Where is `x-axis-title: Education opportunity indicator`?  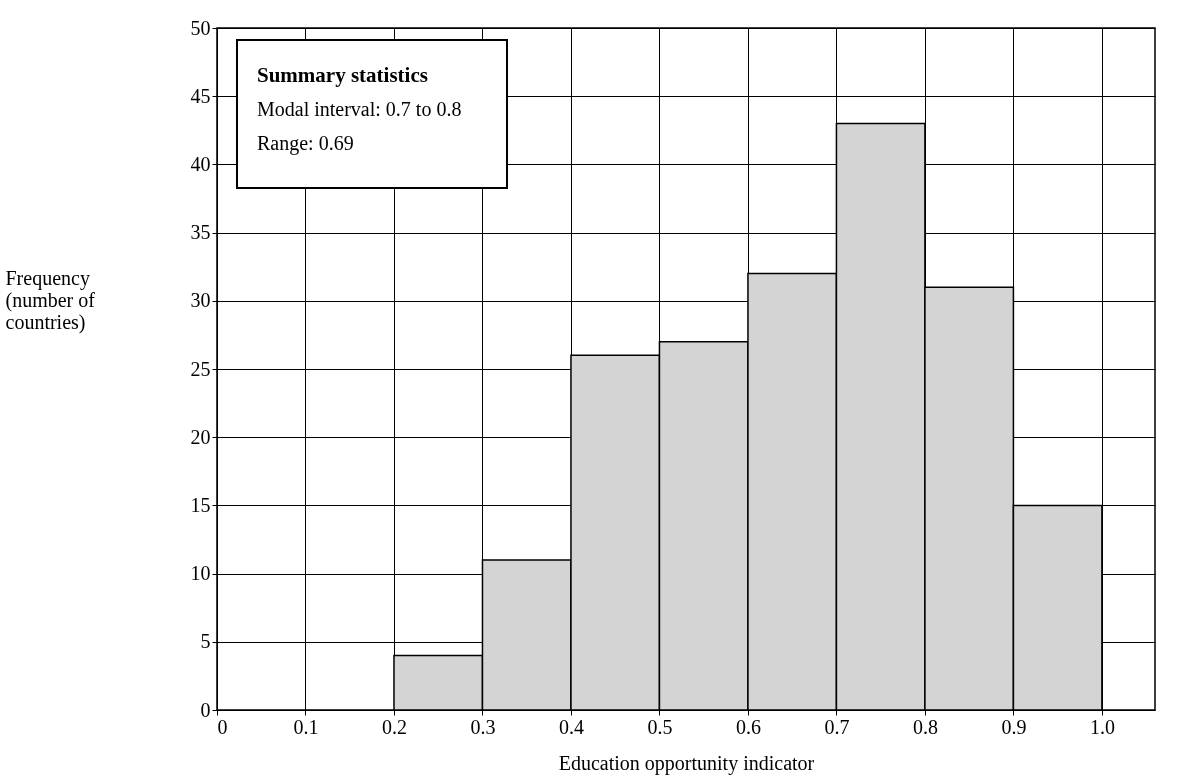
x-axis-title: Education opportunity indicator is located at coordinates (686, 763).